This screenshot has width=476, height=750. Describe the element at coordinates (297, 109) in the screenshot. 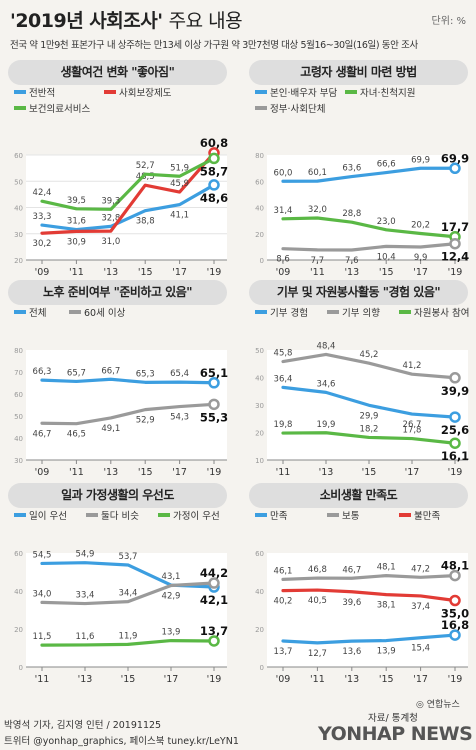

I see `legend-label: 정부·사회단체` at that location.